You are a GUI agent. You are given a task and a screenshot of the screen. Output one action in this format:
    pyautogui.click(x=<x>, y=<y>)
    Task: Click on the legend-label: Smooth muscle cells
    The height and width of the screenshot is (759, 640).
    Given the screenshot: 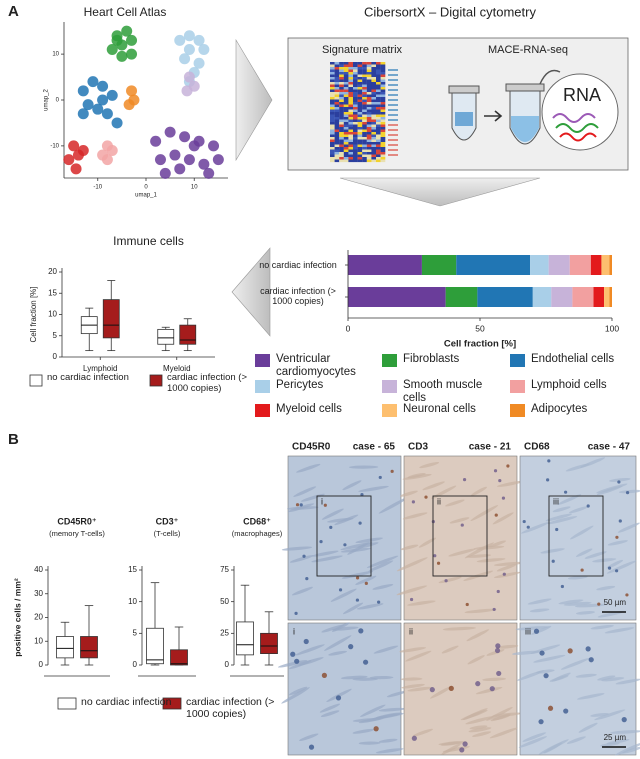 What is the action you would take?
    pyautogui.click(x=443, y=392)
    